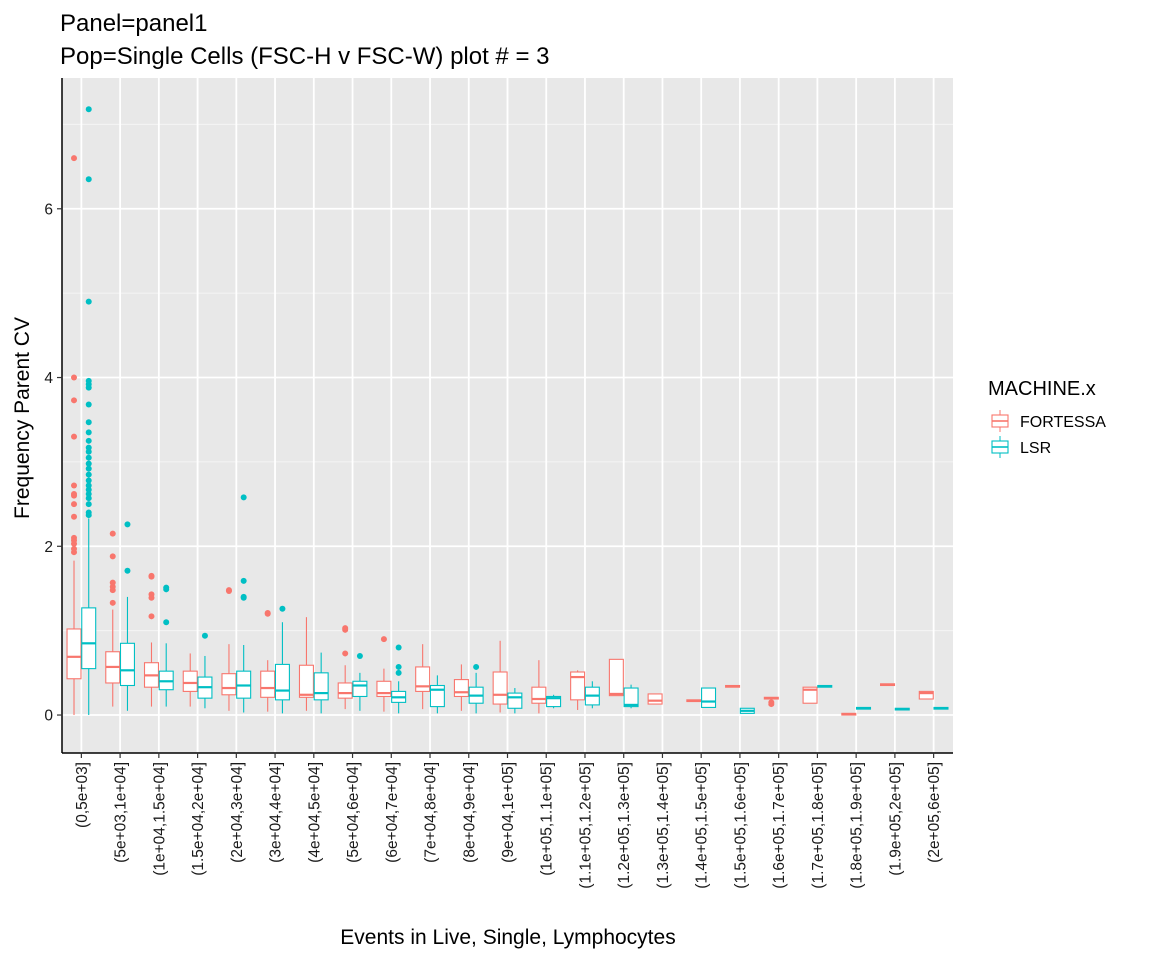 The width and height of the screenshot is (1152, 960). What do you see at coordinates (133, 23) in the screenshot?
I see `chart-title: Panel=panel1` at bounding box center [133, 23].